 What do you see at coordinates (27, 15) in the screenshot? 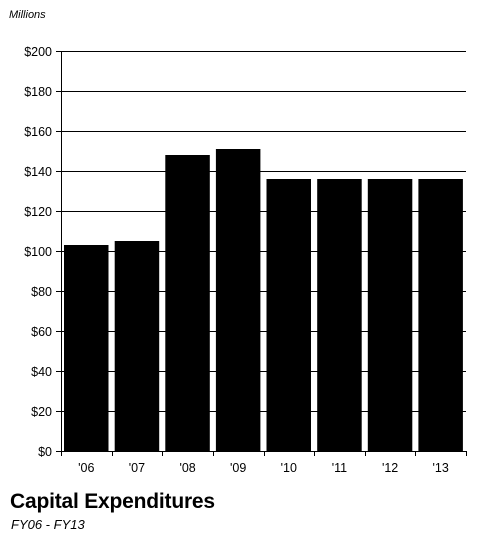
I see `unit-label: Millions` at bounding box center [27, 15].